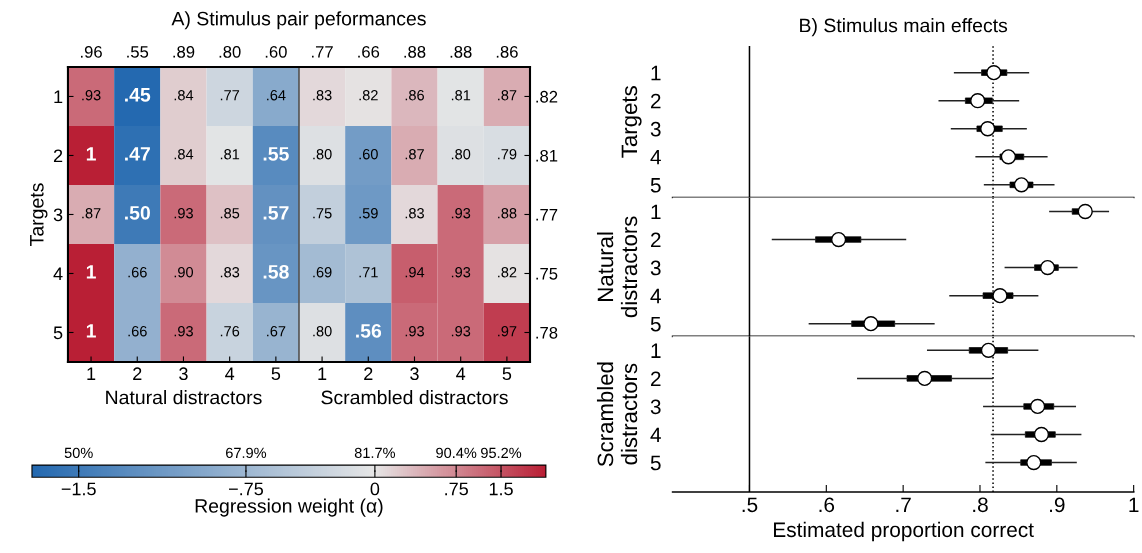  Describe the element at coordinates (184, 397) in the screenshot. I see `text: Natural distractors` at that location.